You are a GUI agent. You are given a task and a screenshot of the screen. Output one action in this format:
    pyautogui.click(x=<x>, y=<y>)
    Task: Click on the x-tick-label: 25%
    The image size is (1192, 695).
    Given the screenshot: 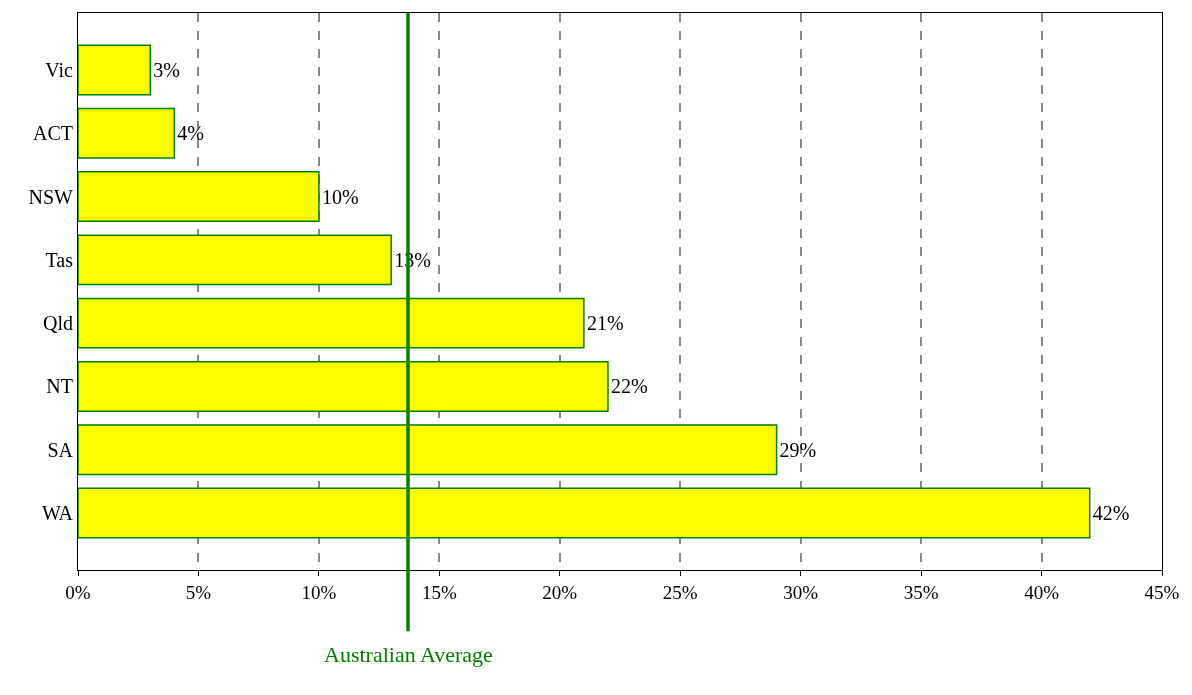 What is the action you would take?
    pyautogui.click(x=680, y=592)
    